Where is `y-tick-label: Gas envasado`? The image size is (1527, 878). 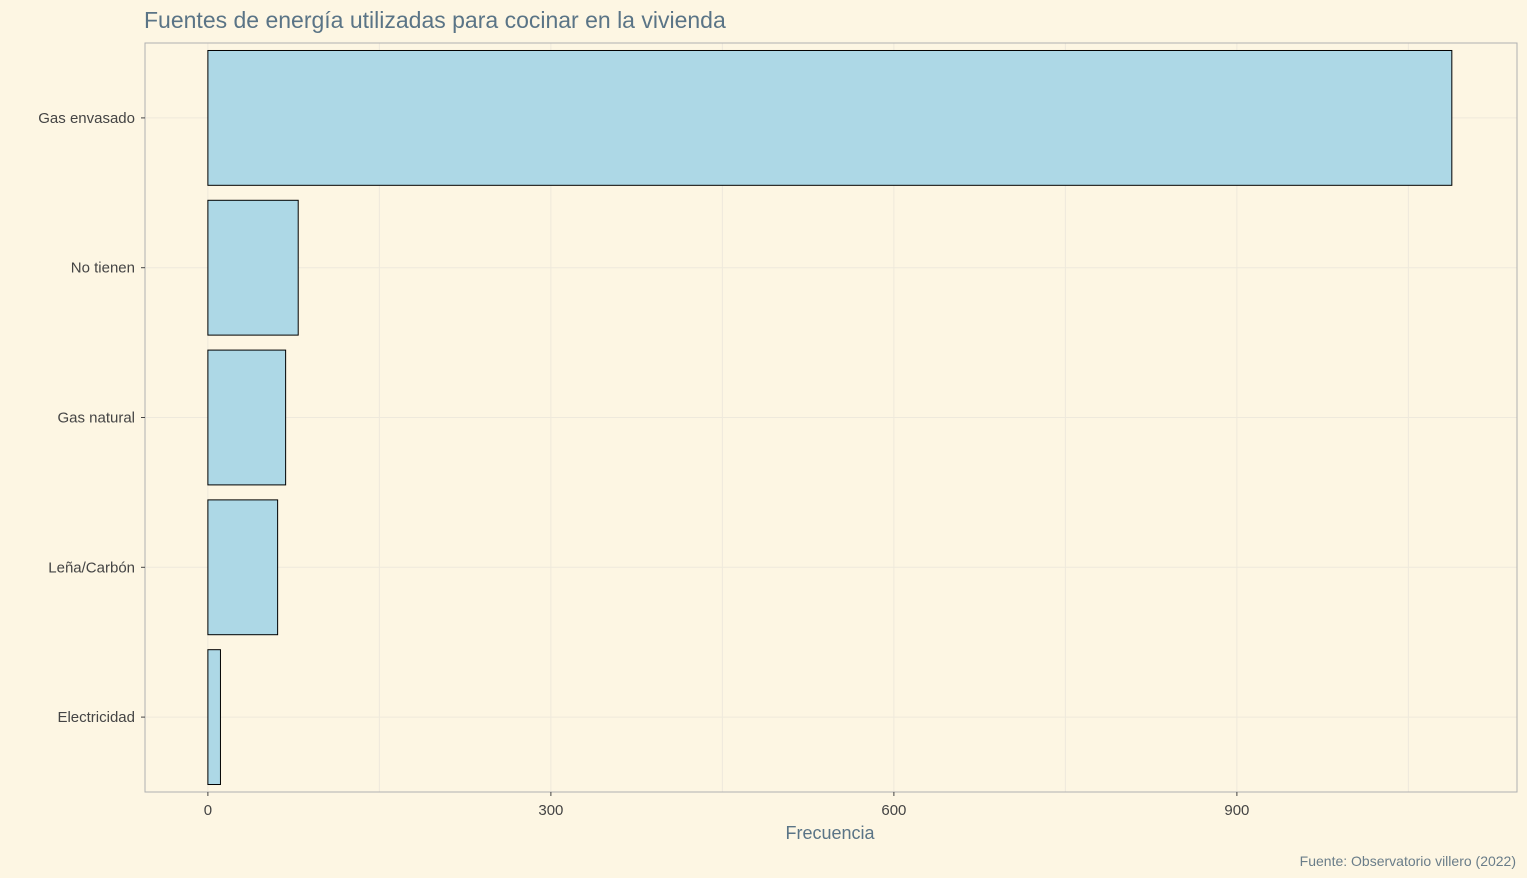 y-tick-label: Gas envasado is located at coordinates (86, 118).